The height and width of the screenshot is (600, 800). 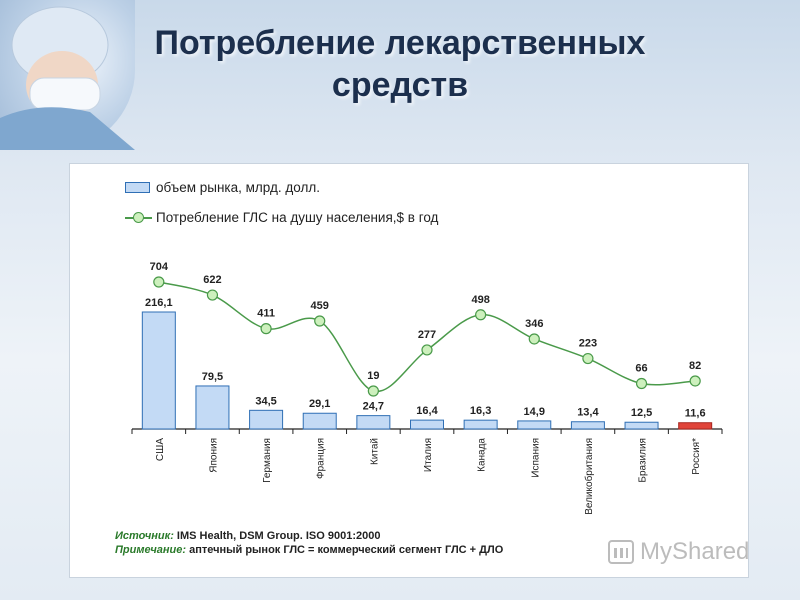 What do you see at coordinates (643, 460) in the screenshot?
I see `category-label: Бразилия` at bounding box center [643, 460].